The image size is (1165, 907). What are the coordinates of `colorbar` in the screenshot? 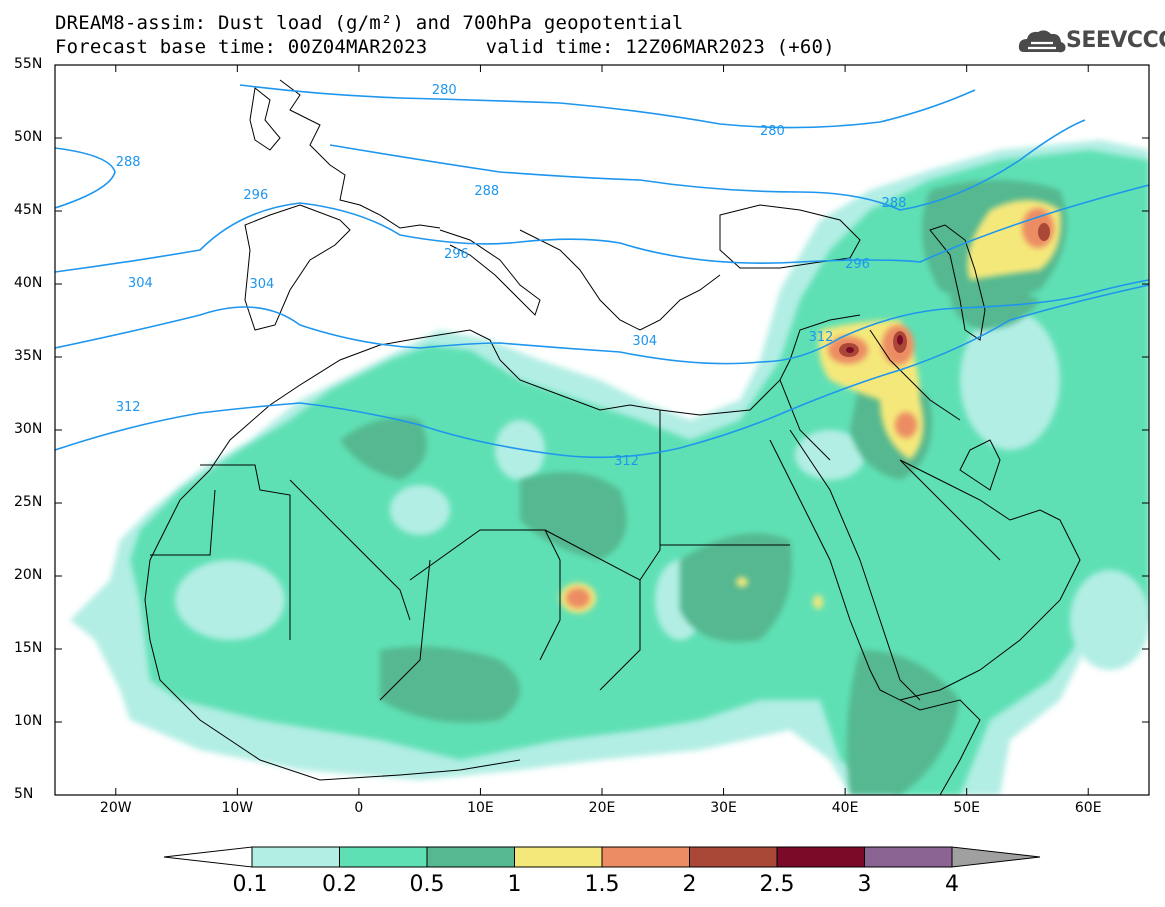 It's located at (602, 857).